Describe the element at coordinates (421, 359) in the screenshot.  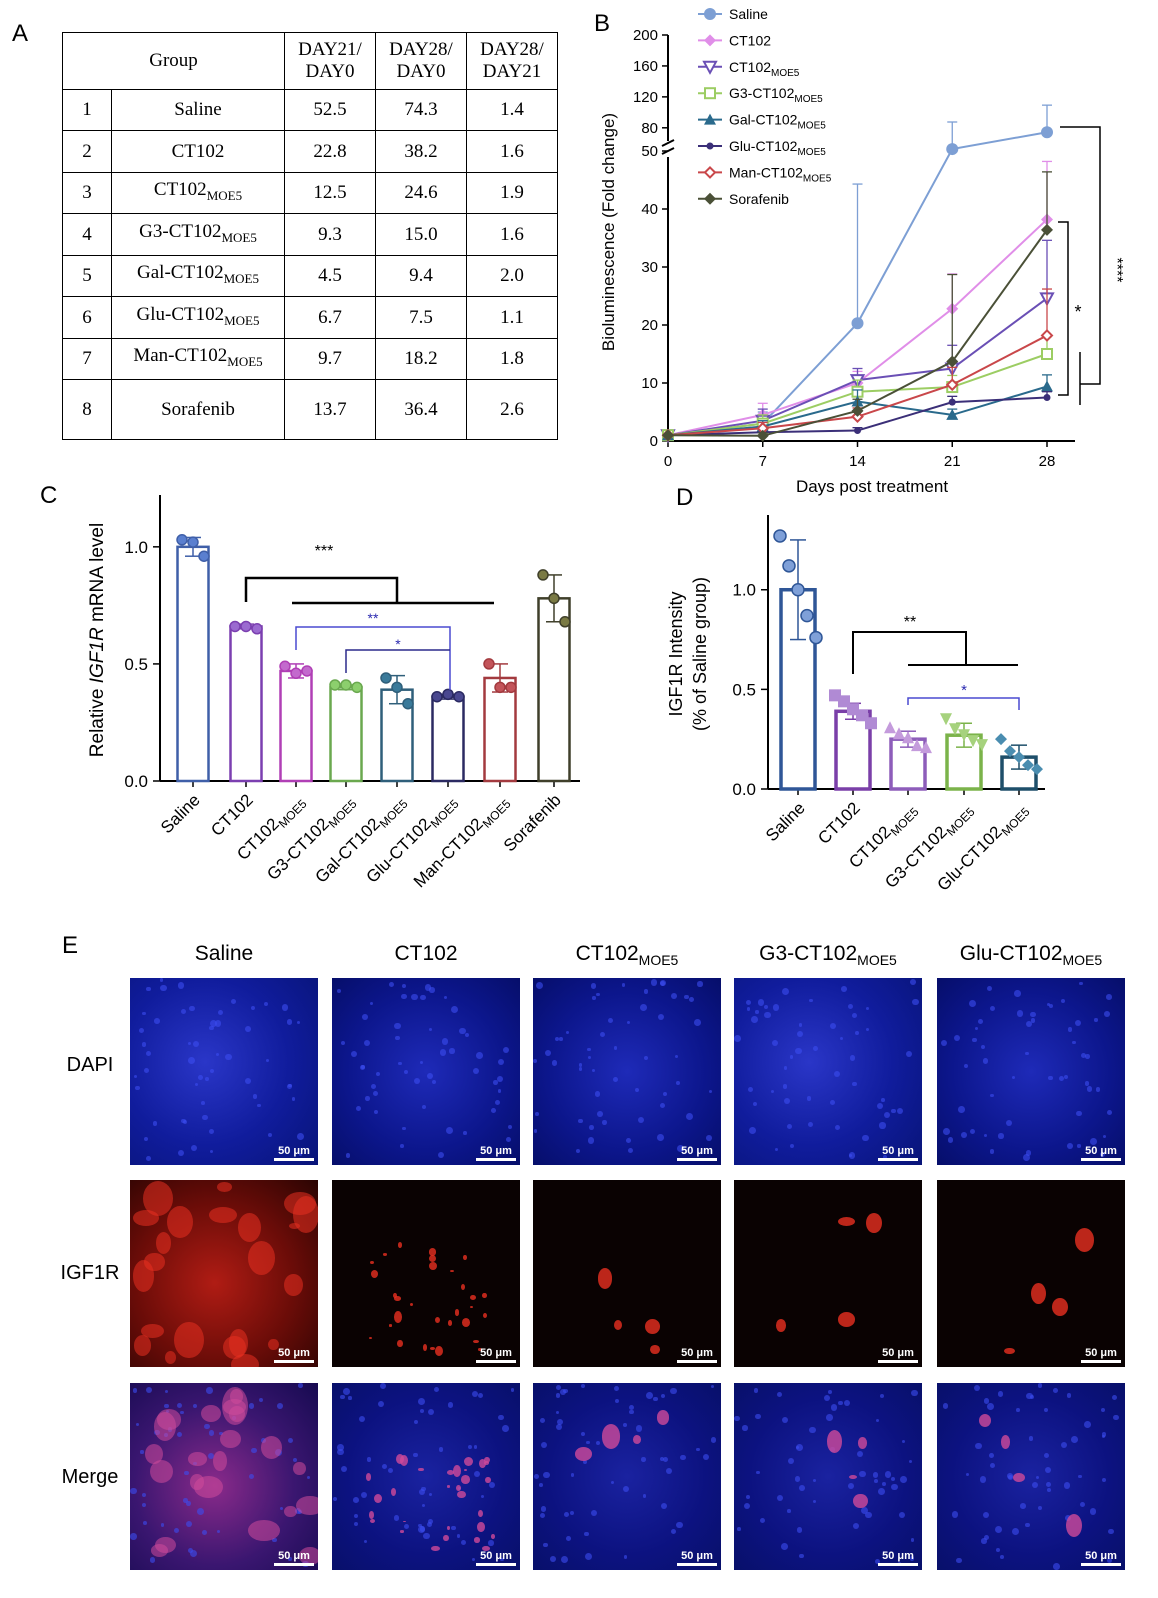
I see `row-value-v2: 18.2` at that location.